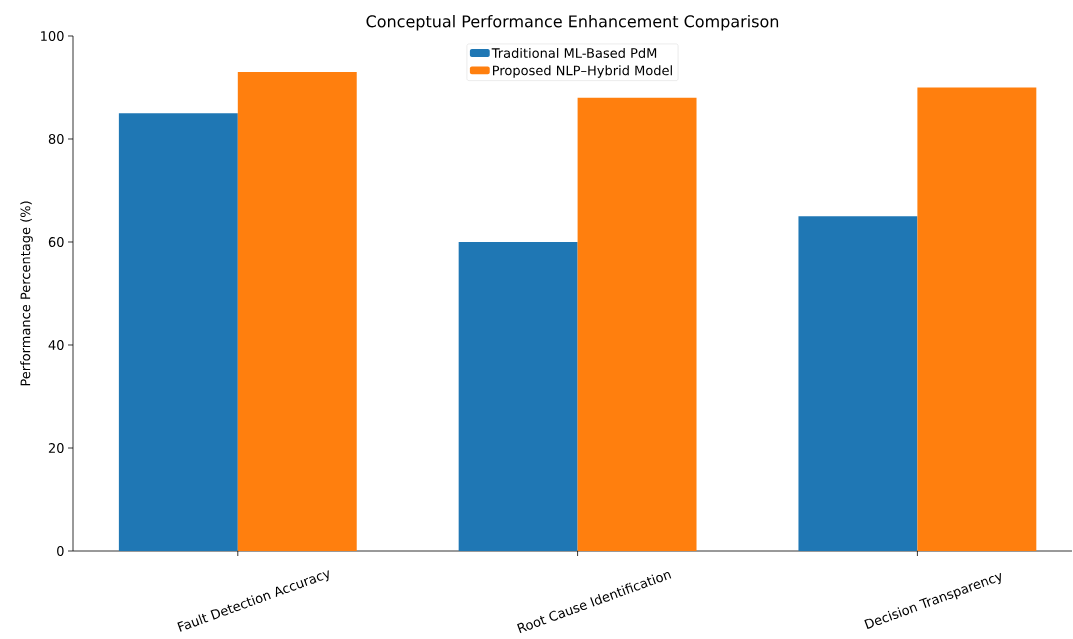  I want to click on chart-title: Conceptual Performance Enhancement Comparison, so click(572, 23).